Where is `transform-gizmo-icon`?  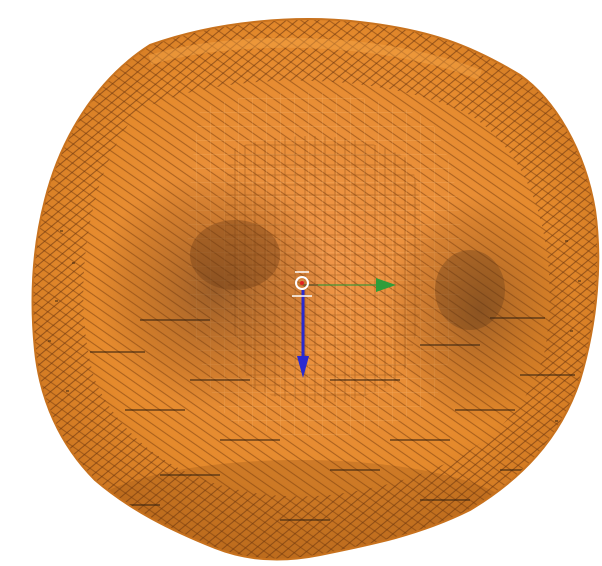
transform-gizmo-icon is located at coordinates (344, 324).